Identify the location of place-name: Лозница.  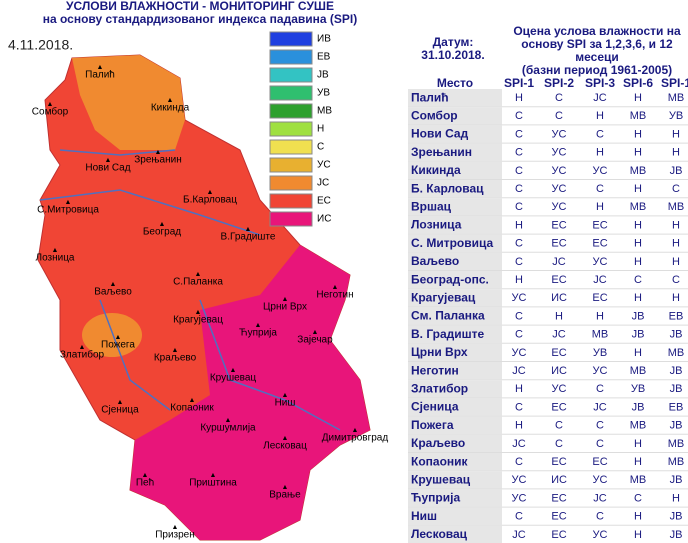
(436, 225).